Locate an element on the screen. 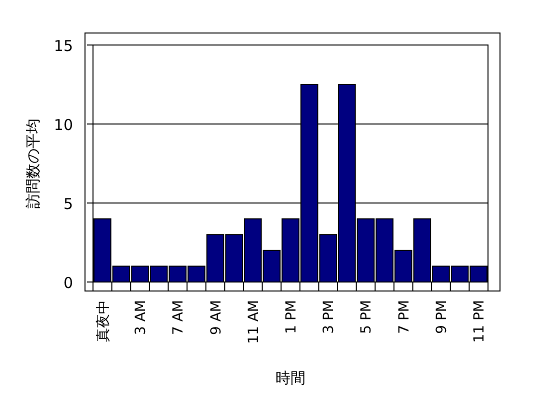  y-axis-title: 訪問数の平均 is located at coordinates (33, 163).